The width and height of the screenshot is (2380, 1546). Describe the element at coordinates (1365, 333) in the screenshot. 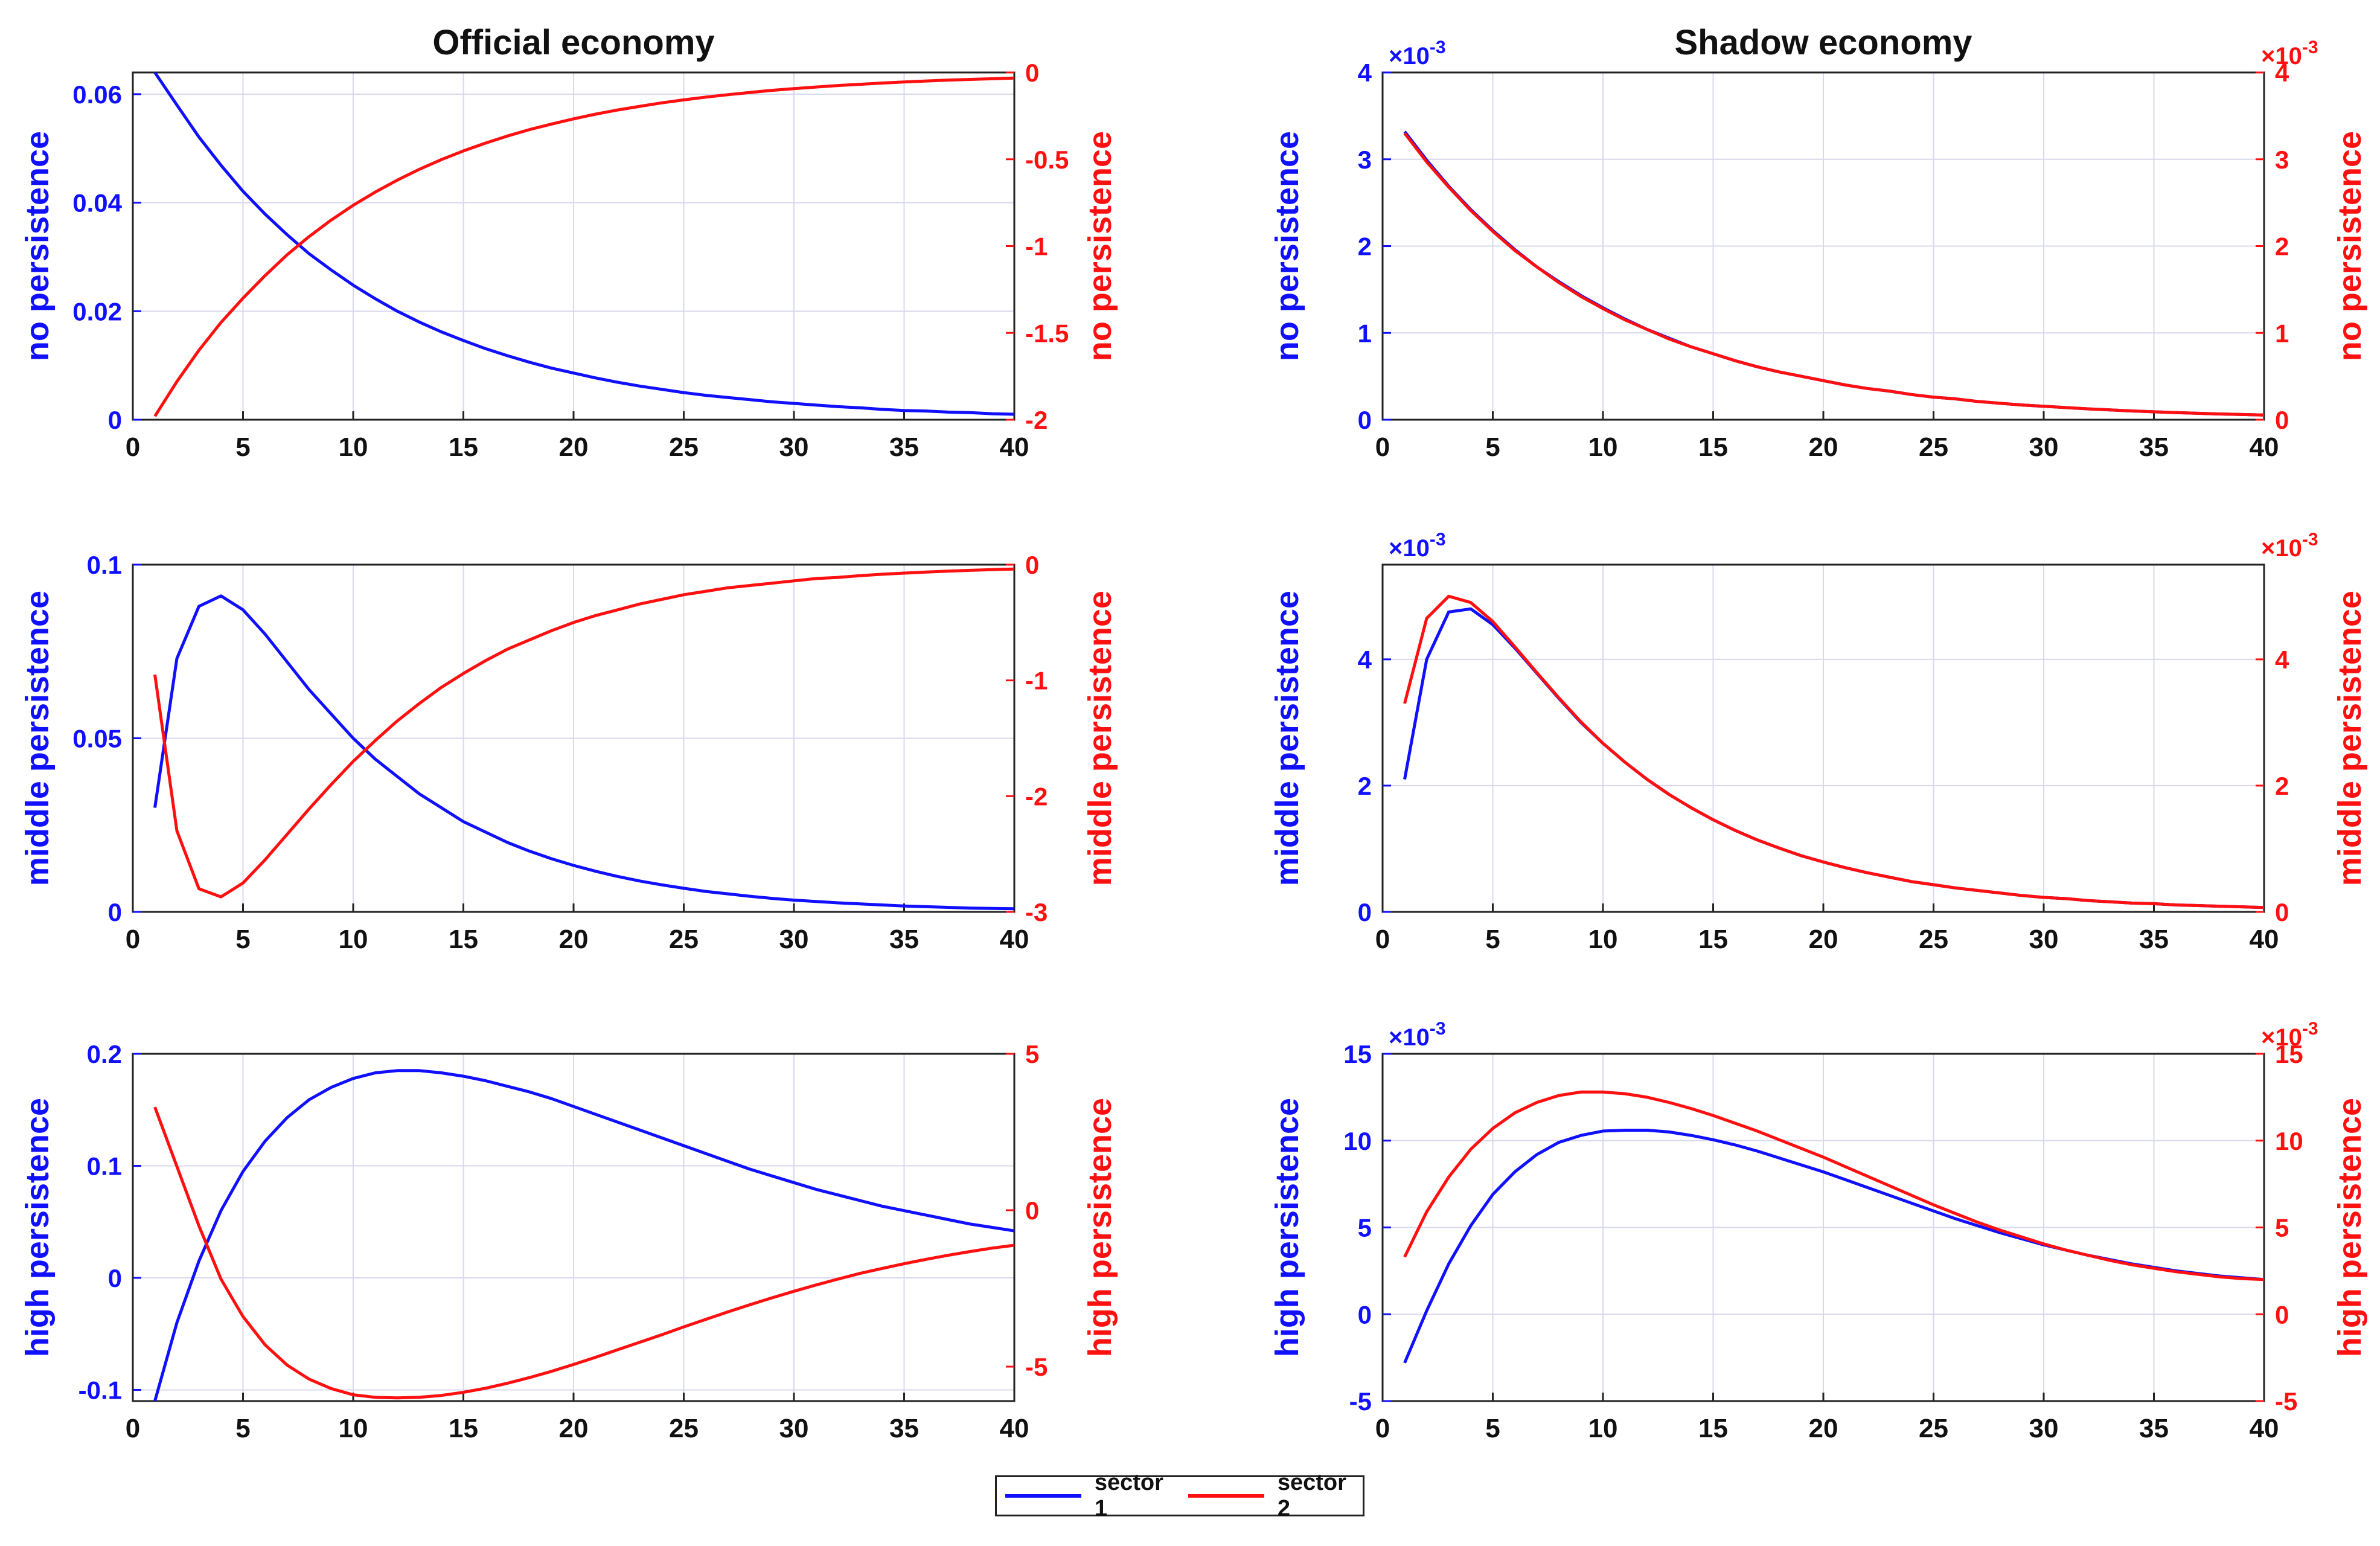

I see `y-left-tick-label: 1` at that location.